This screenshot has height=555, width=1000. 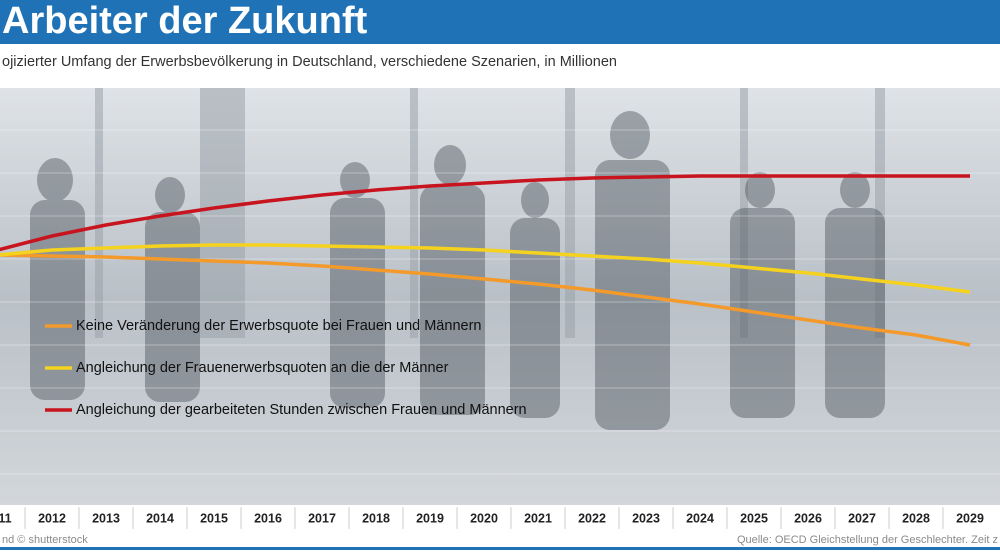 What do you see at coordinates (916, 518) in the screenshot?
I see `x-tick-label: 2028` at bounding box center [916, 518].